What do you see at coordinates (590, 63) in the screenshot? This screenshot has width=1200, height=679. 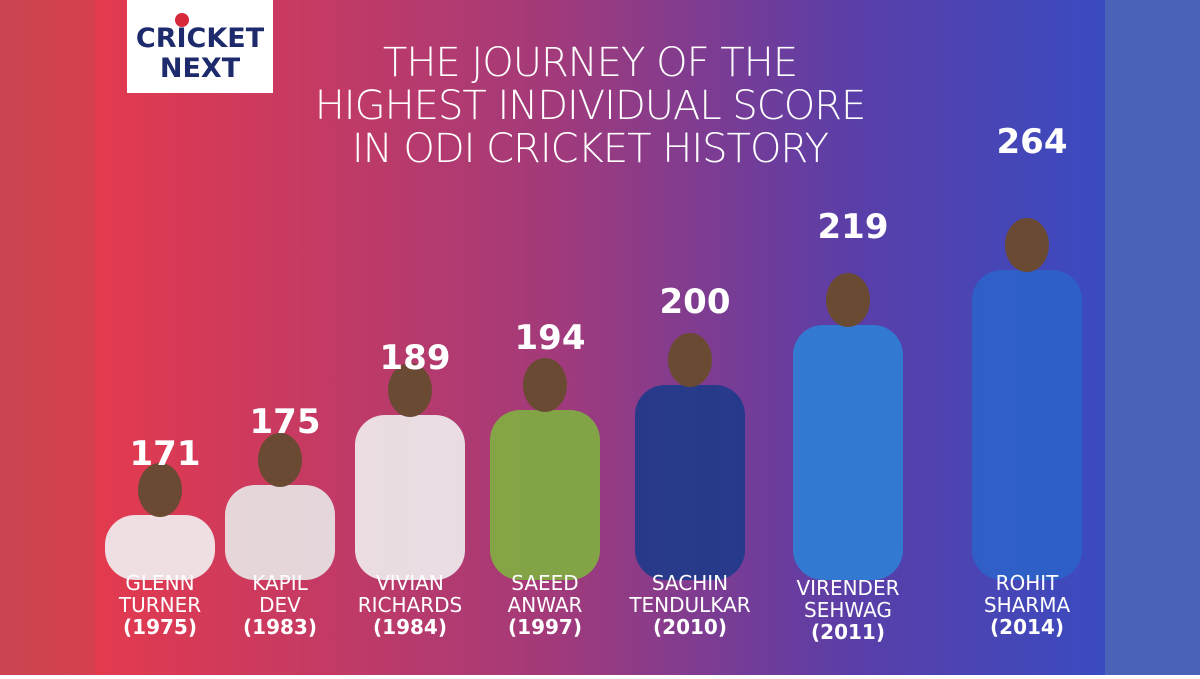 I see `title-line: THE JOURNEY OF THE` at bounding box center [590, 63].